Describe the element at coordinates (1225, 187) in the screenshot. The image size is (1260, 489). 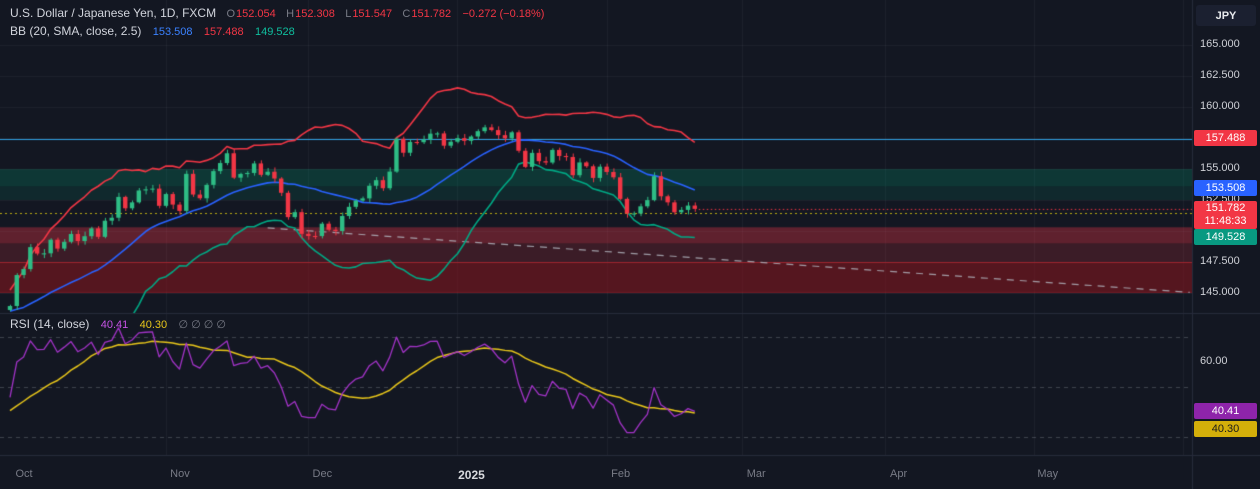
I see `price-badge-153.508: 153.508` at that location.